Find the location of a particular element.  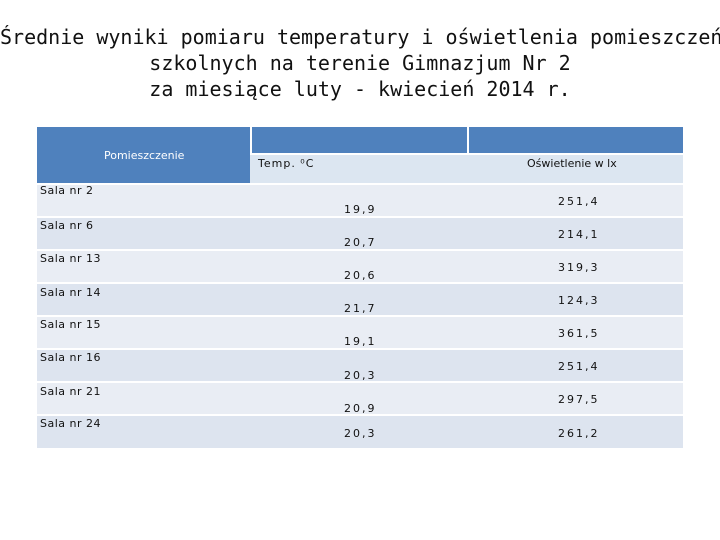

room-label: Sala nr 15 is located at coordinates (71, 324).